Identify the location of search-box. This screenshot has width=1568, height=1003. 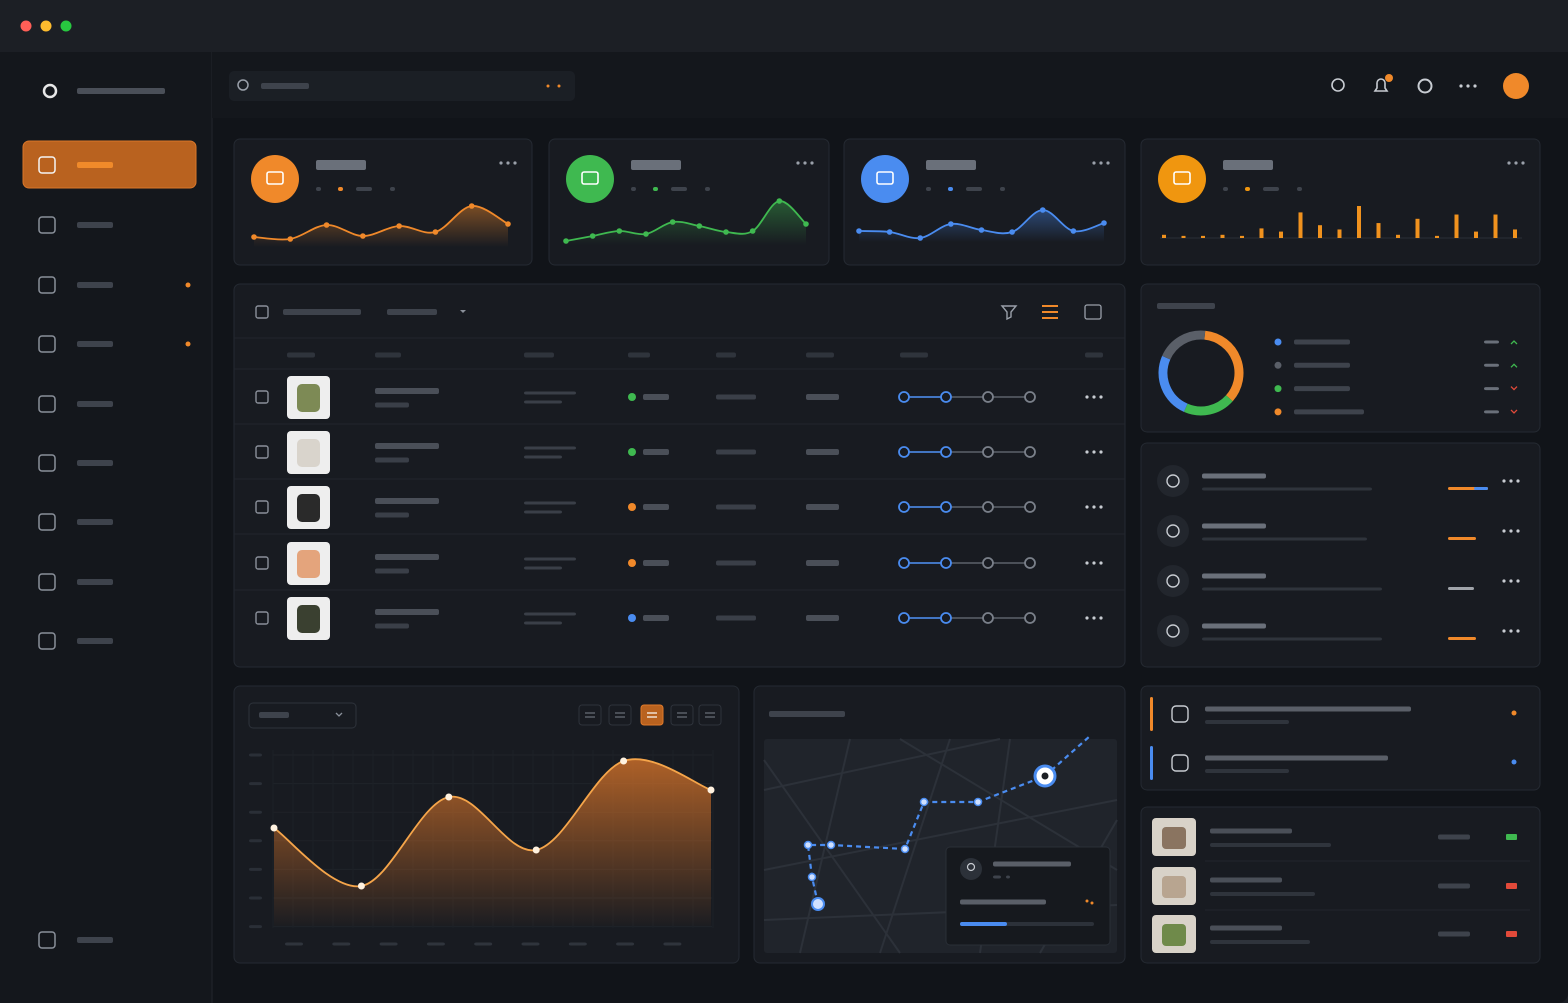
(402, 86).